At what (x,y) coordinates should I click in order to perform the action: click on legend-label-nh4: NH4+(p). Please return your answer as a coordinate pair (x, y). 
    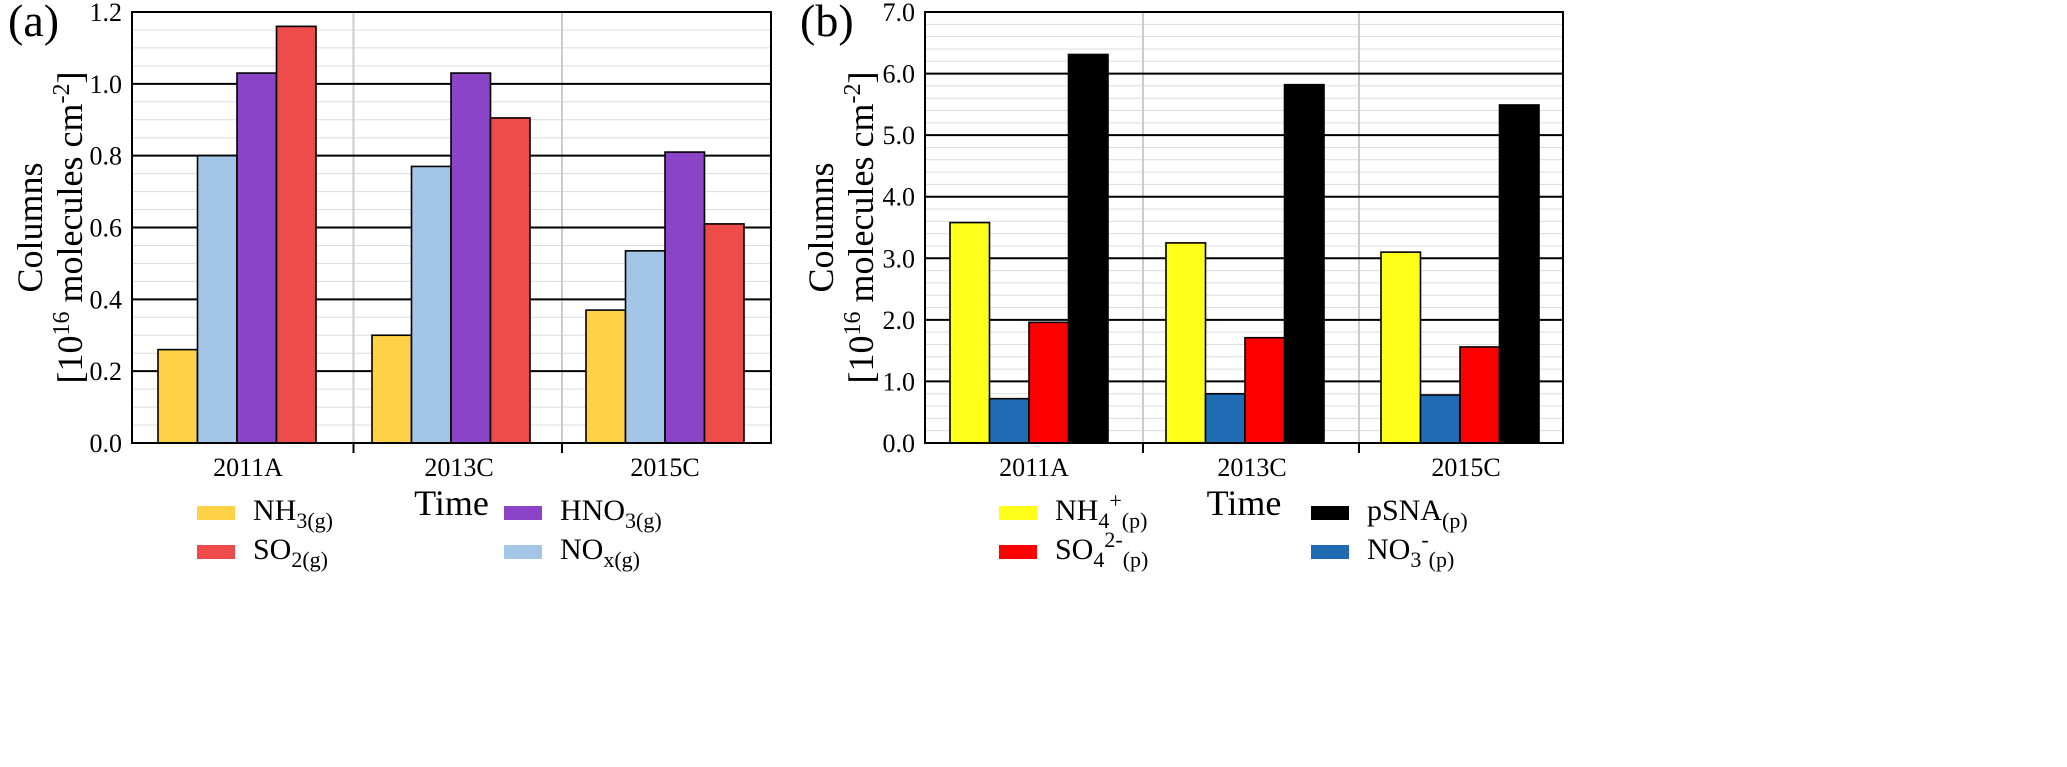
    Looking at the image, I should click on (1101, 510).